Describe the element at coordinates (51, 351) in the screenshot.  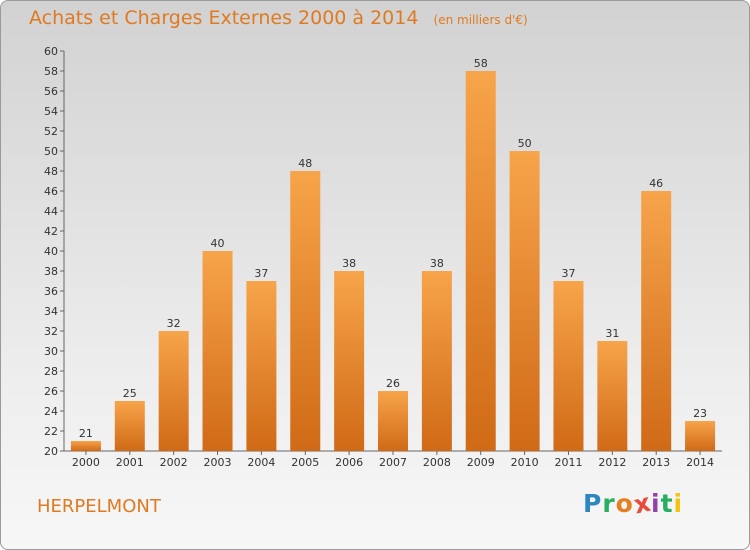
I see `y-tick-label: 30` at that location.